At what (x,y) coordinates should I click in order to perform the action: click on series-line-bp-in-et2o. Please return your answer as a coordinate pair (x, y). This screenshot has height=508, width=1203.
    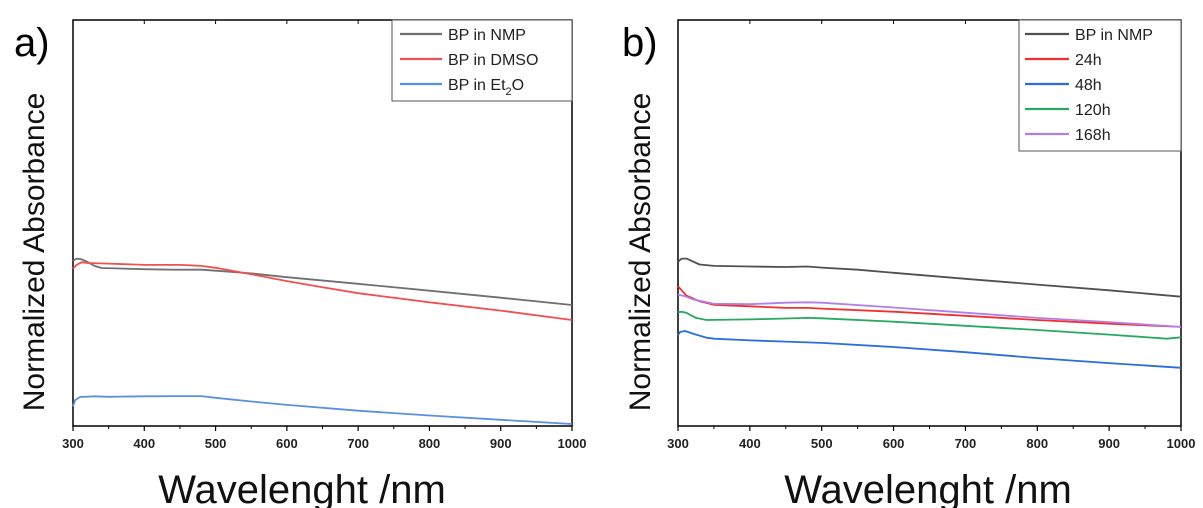
    Looking at the image, I should click on (322, 410).